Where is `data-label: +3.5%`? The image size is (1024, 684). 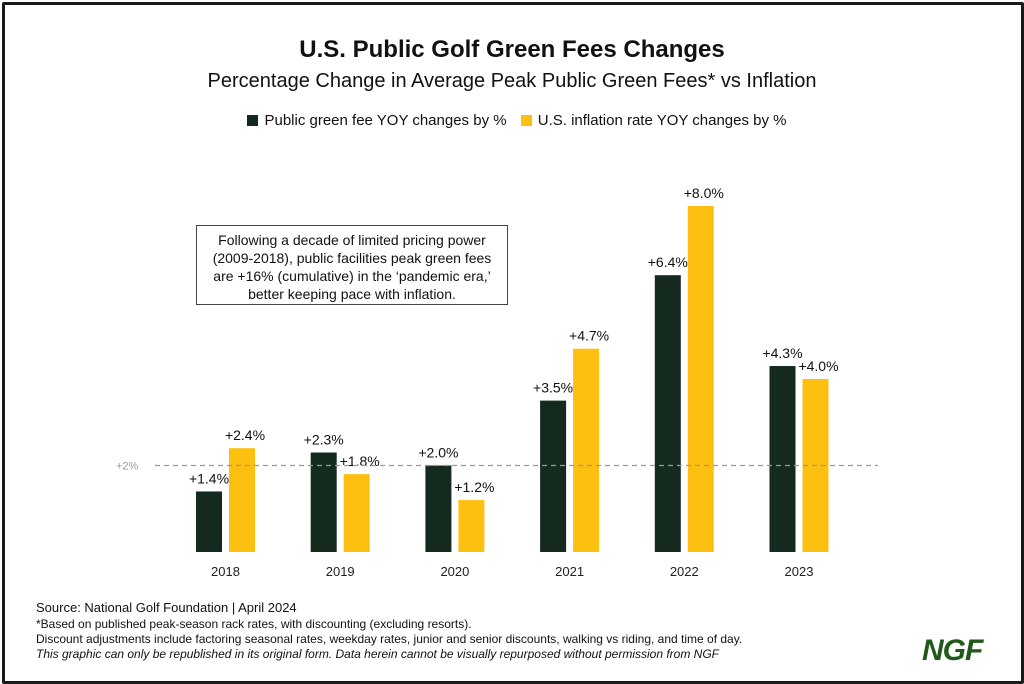
data-label: +3.5% is located at coordinates (553, 388).